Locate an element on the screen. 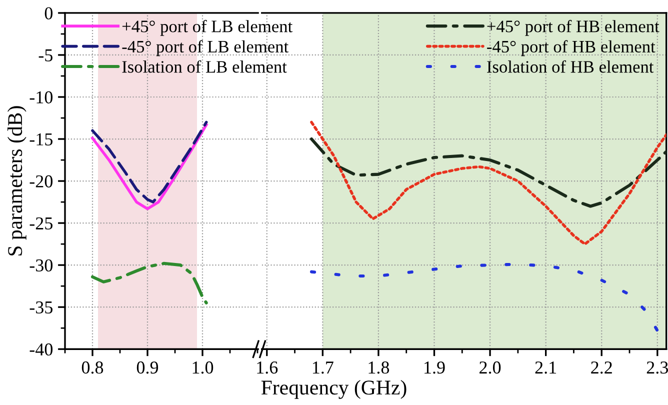  y-tick-label: -5 is located at coordinates (45, 55).